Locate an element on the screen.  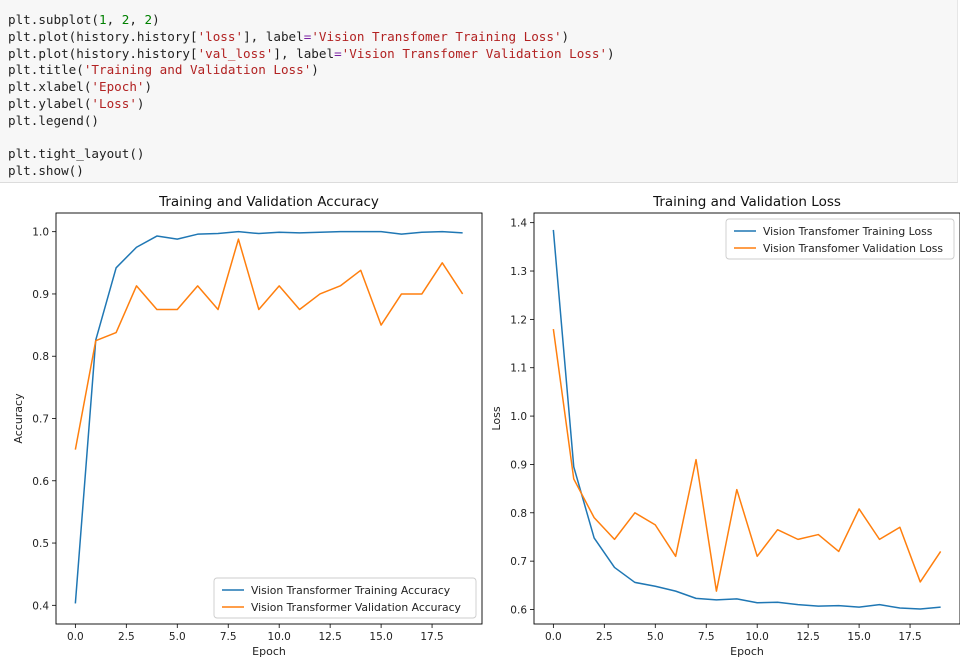
code-token: plt.ylabel( is located at coordinates (50, 103).